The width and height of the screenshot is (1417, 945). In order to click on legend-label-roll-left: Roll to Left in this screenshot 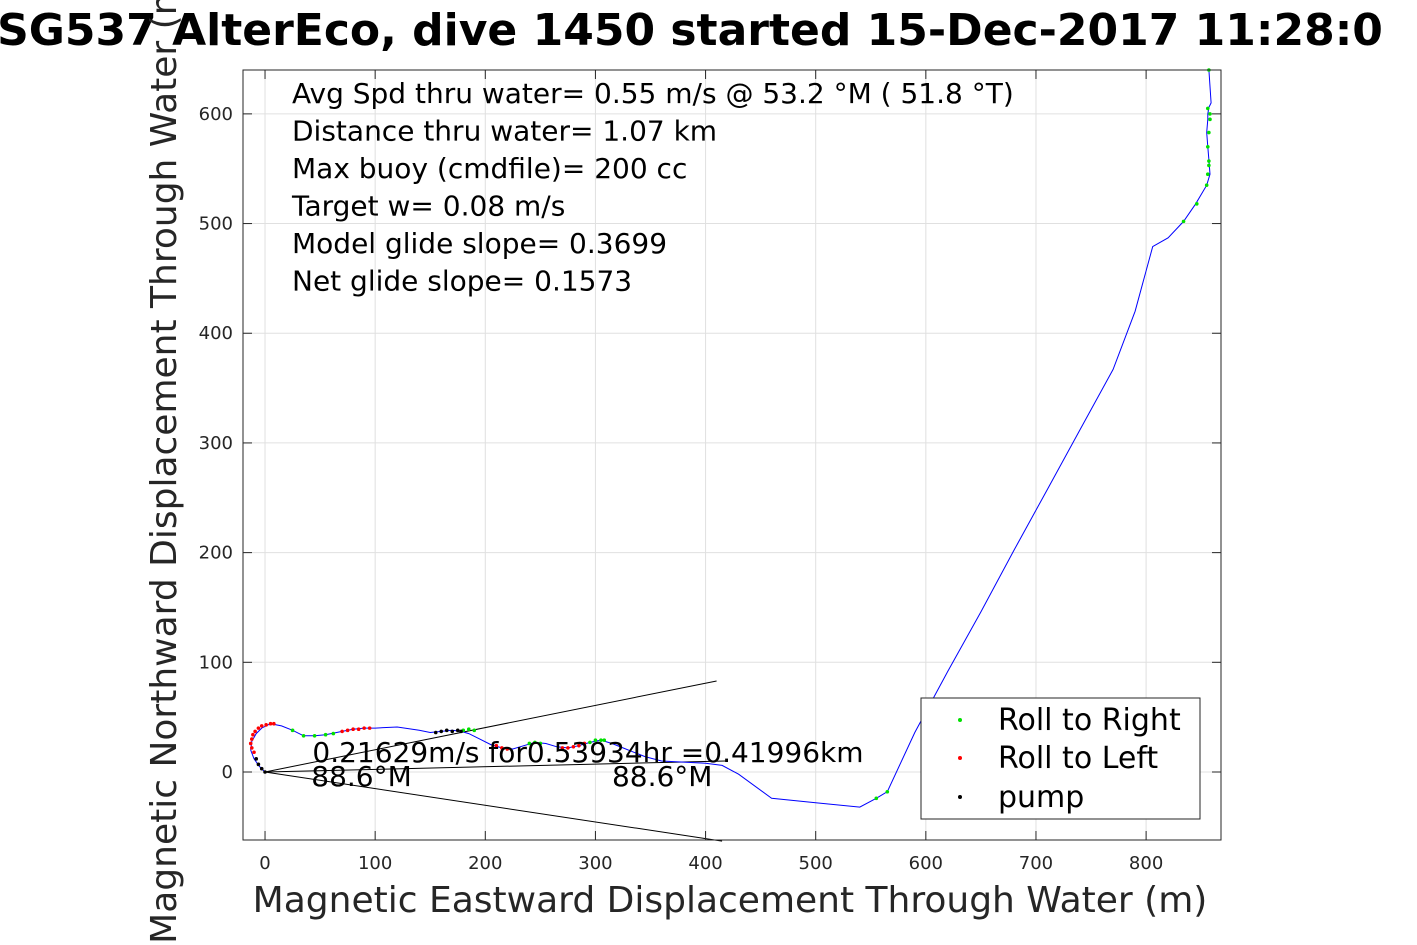, I will do `click(1078, 758)`.